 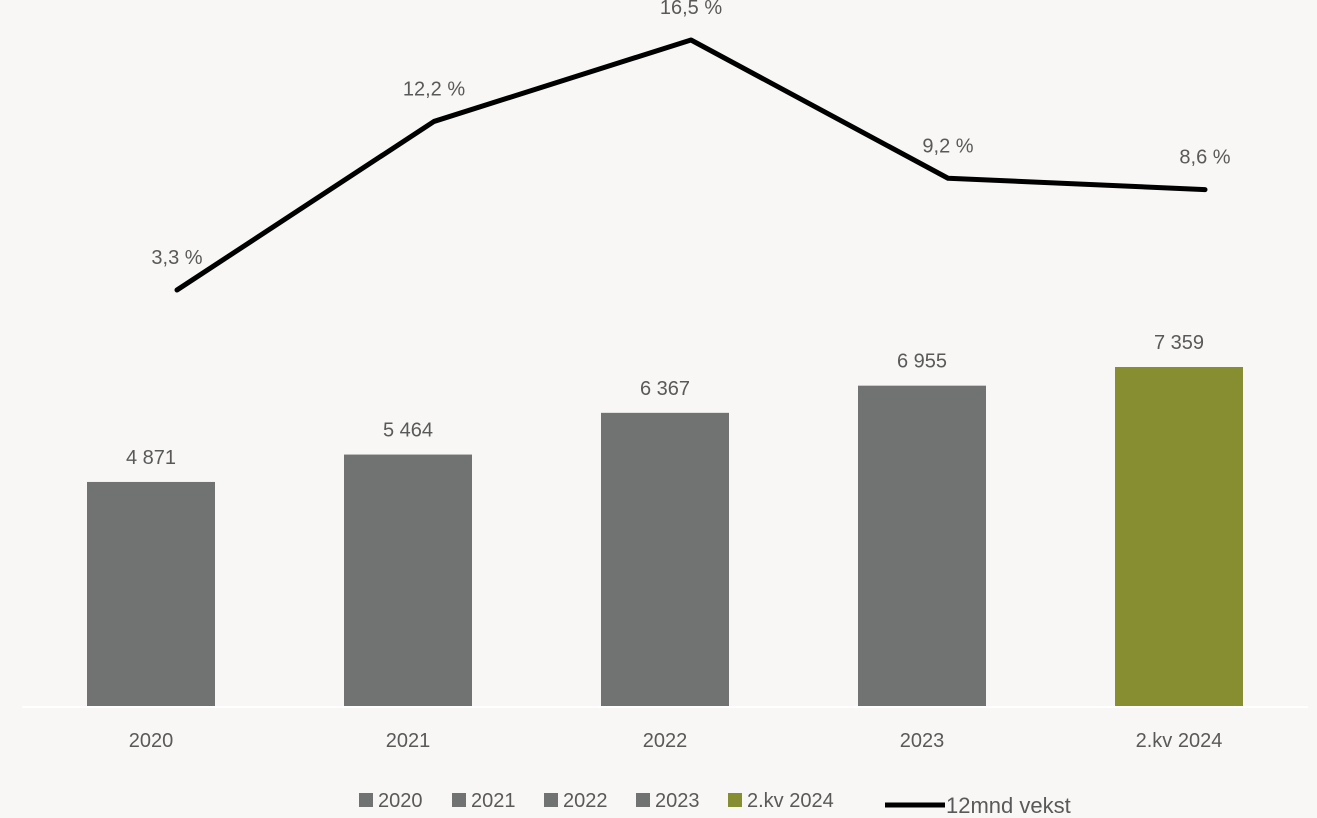 What do you see at coordinates (691, 9) in the screenshot?
I see `line-value-label: 16,5 %` at bounding box center [691, 9].